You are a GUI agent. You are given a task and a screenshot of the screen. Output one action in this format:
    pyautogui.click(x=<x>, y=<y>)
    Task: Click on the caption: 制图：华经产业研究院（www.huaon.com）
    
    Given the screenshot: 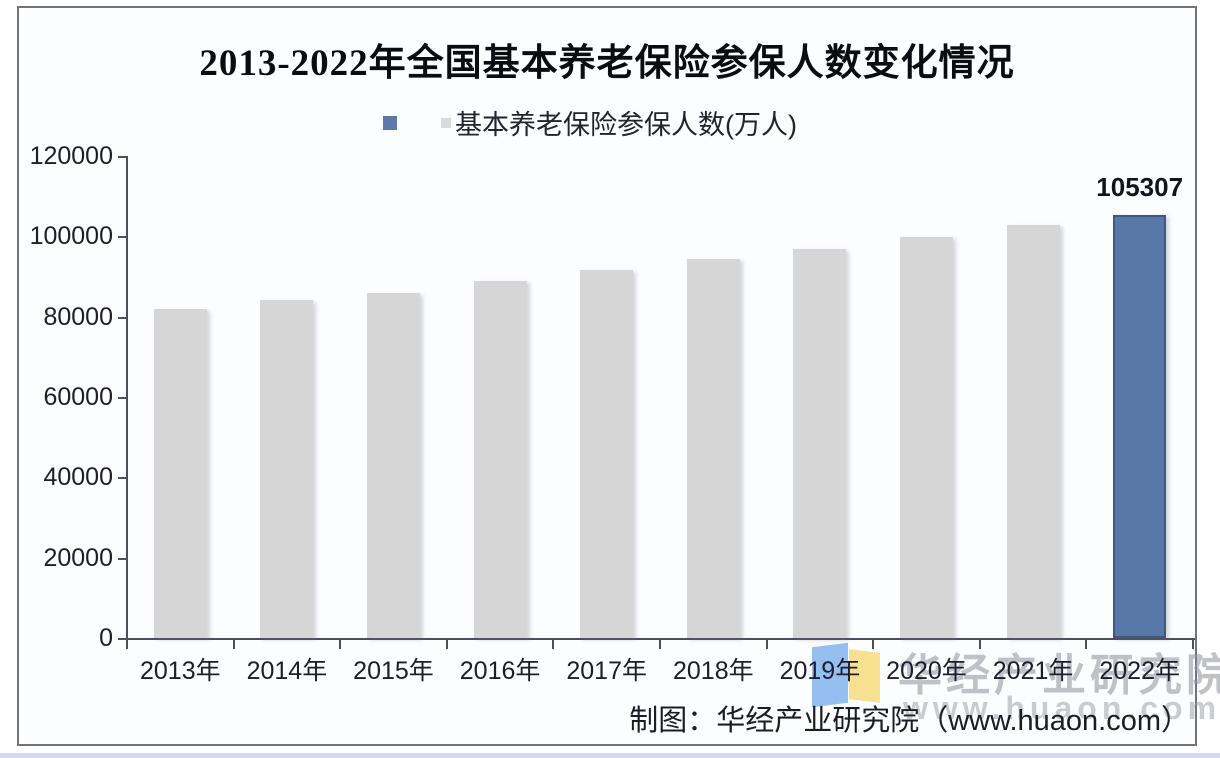 What is the action you would take?
    pyautogui.click(x=909, y=721)
    